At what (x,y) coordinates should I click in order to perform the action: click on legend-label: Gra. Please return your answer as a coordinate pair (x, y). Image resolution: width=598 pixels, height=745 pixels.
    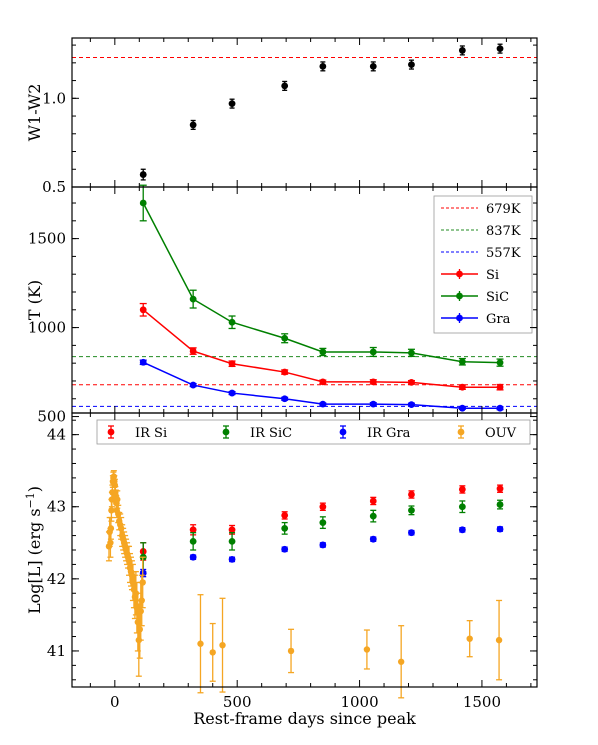
    Looking at the image, I should click on (498, 319).